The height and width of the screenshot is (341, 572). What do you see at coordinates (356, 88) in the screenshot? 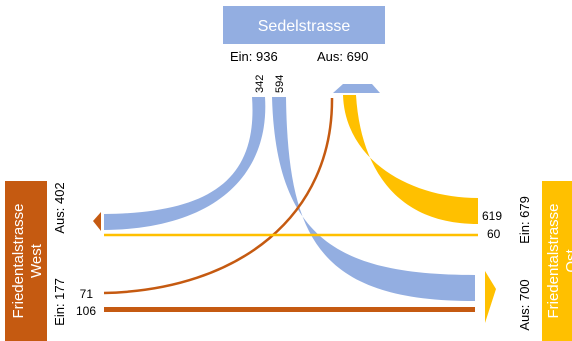
I see `exit-arrow-north` at bounding box center [356, 88].